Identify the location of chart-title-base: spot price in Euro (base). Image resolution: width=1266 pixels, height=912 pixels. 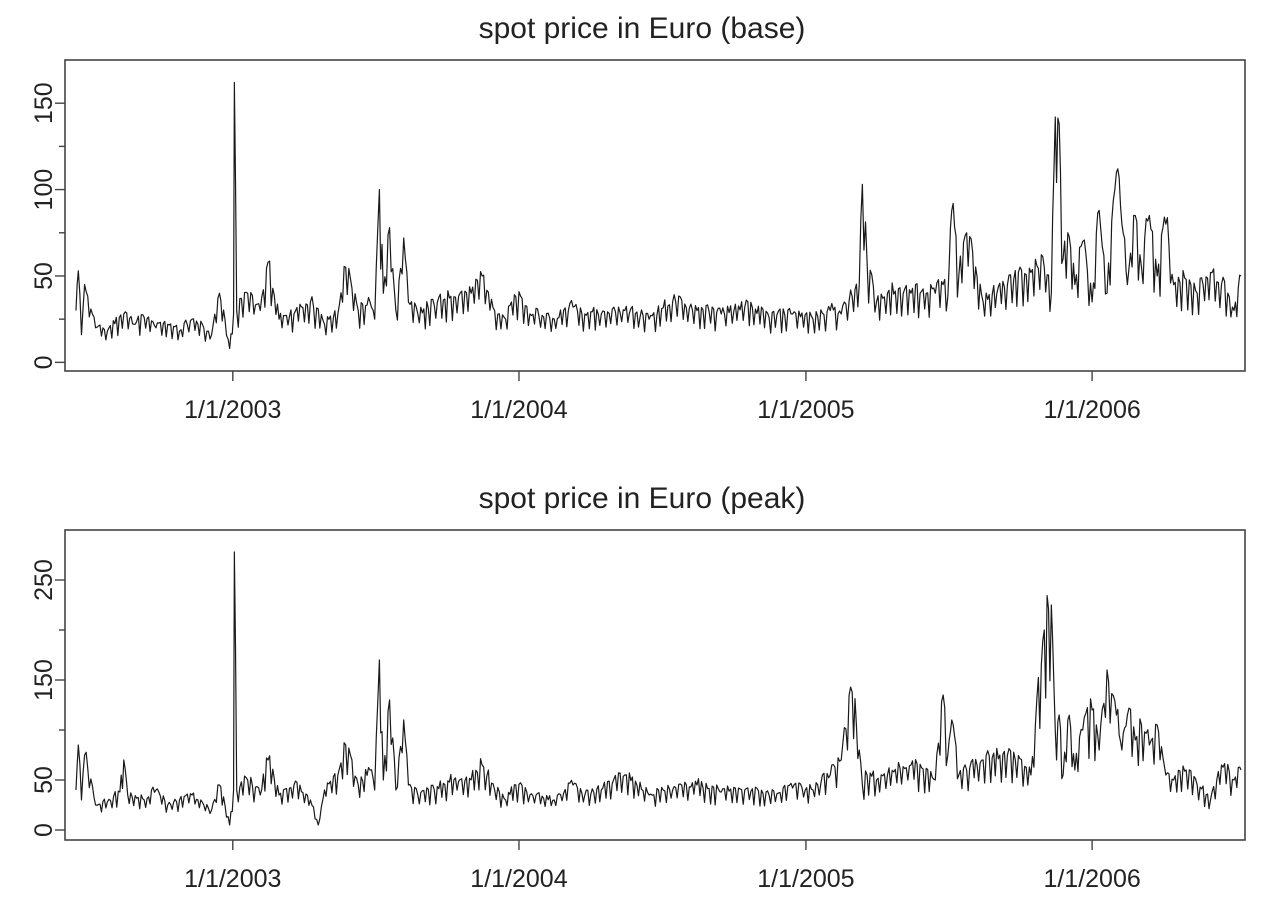
(642, 28).